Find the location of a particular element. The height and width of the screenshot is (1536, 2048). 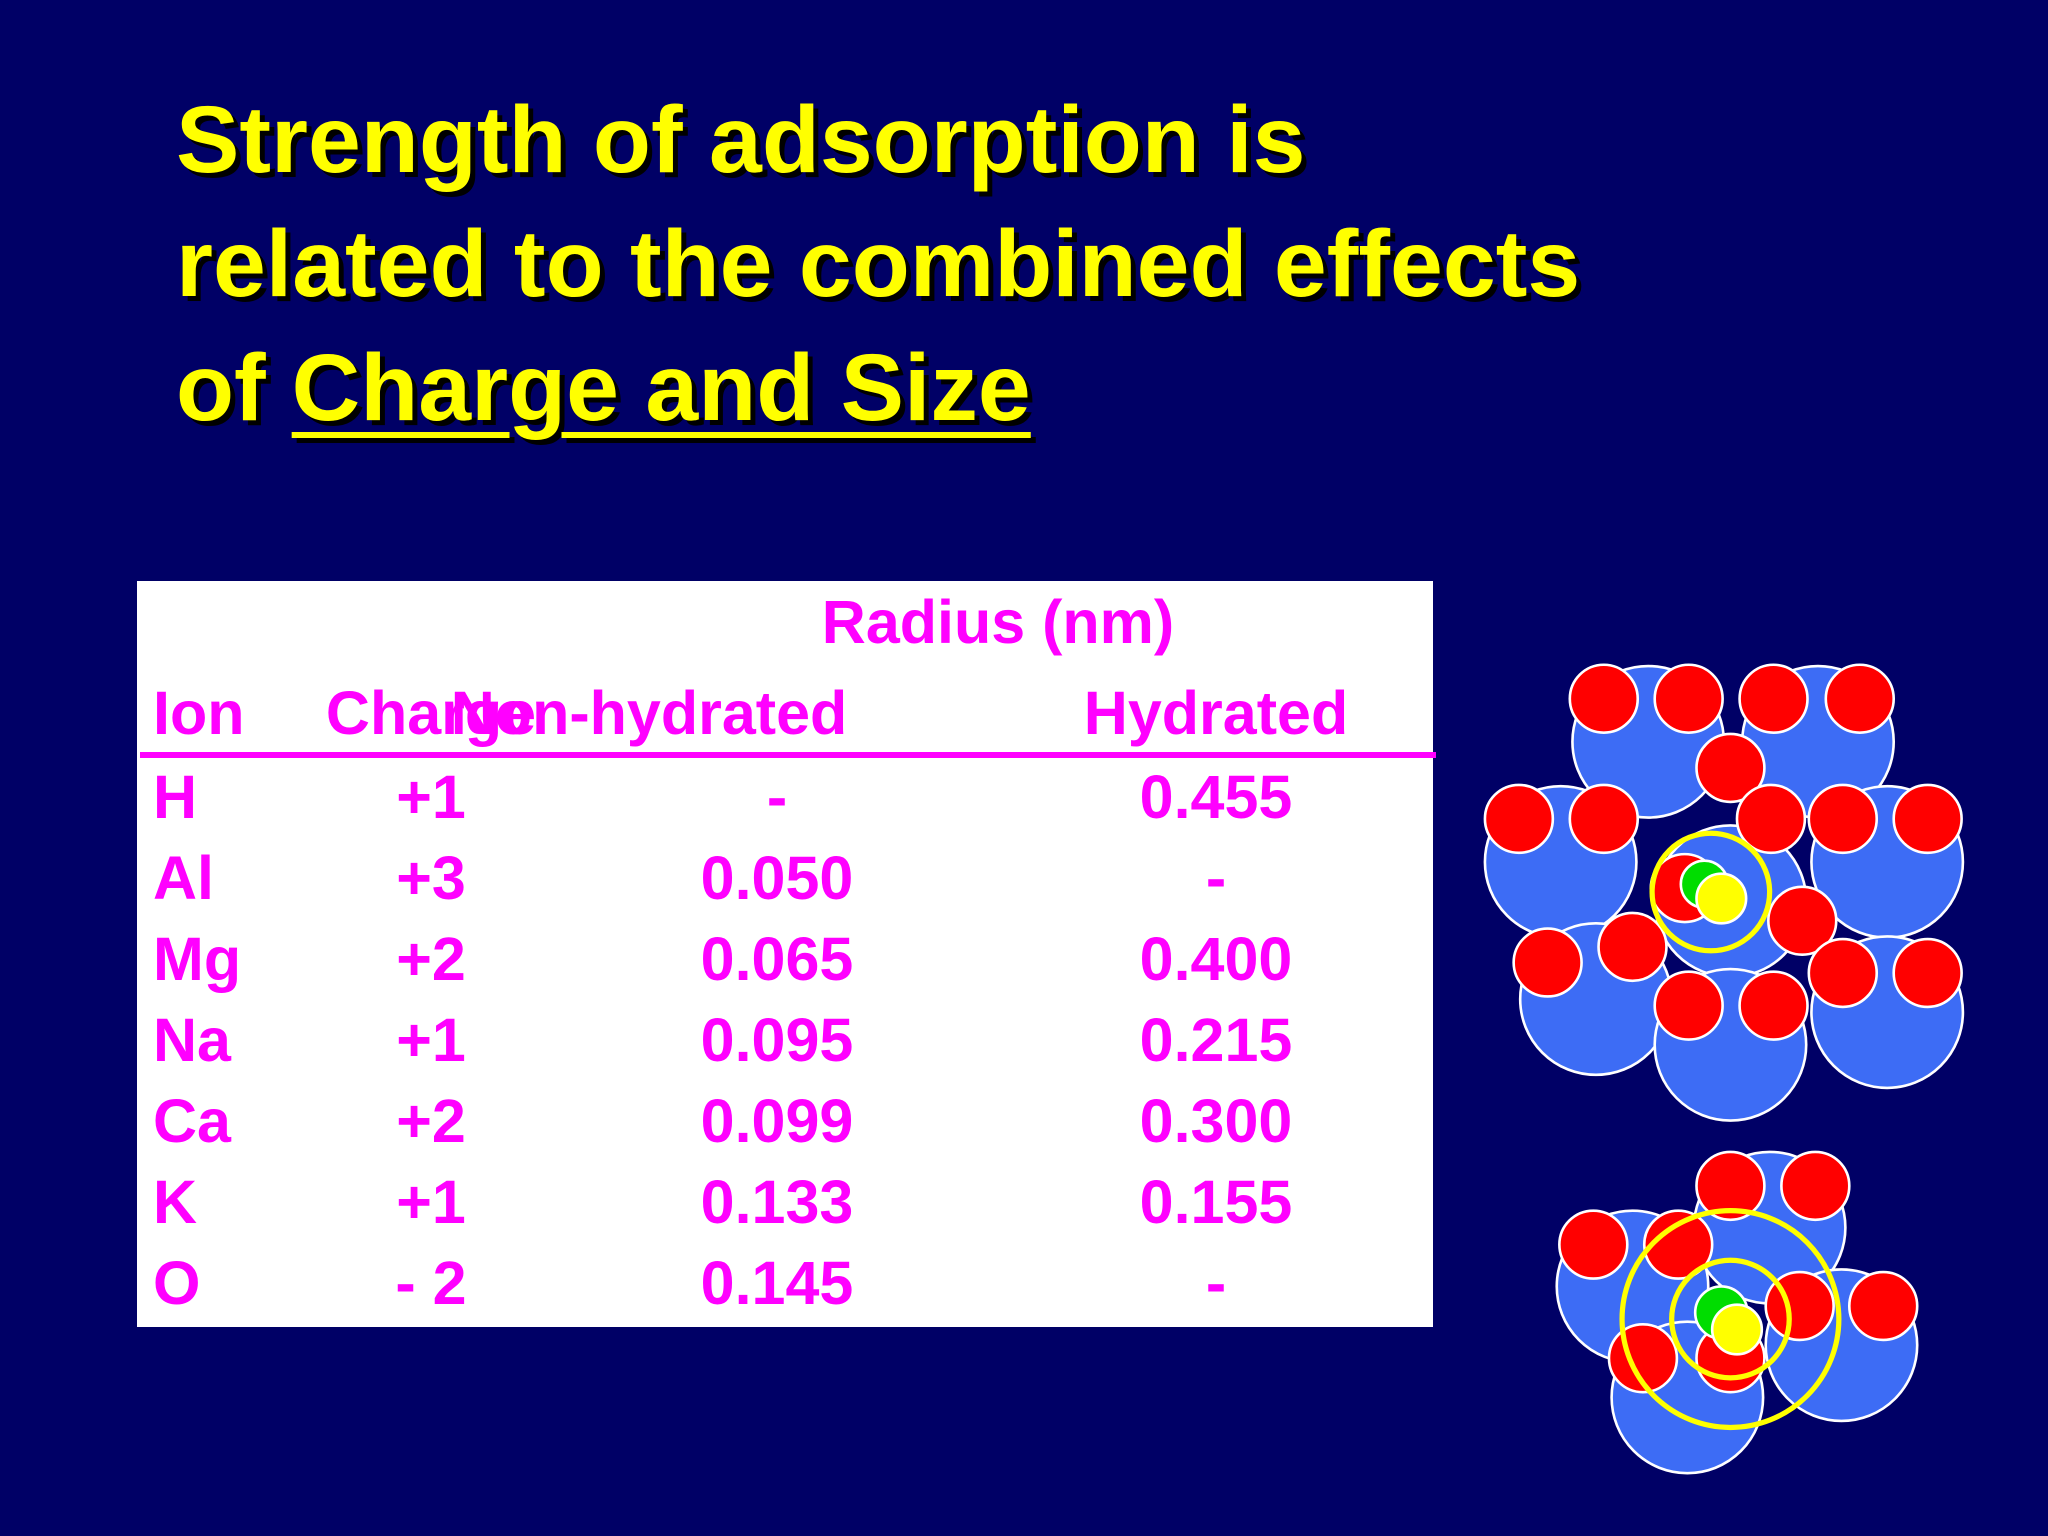

table-cell: 0.065 is located at coordinates (777, 959).